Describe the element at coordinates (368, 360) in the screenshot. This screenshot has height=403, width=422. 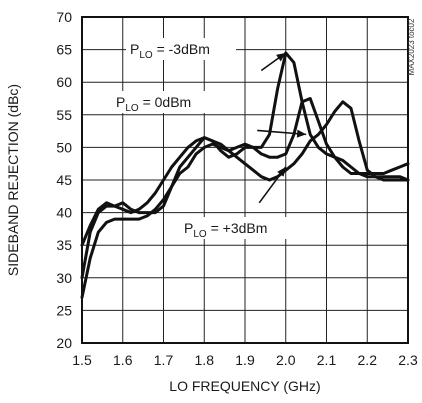
I see `x-tick-label: 2.2` at that location.